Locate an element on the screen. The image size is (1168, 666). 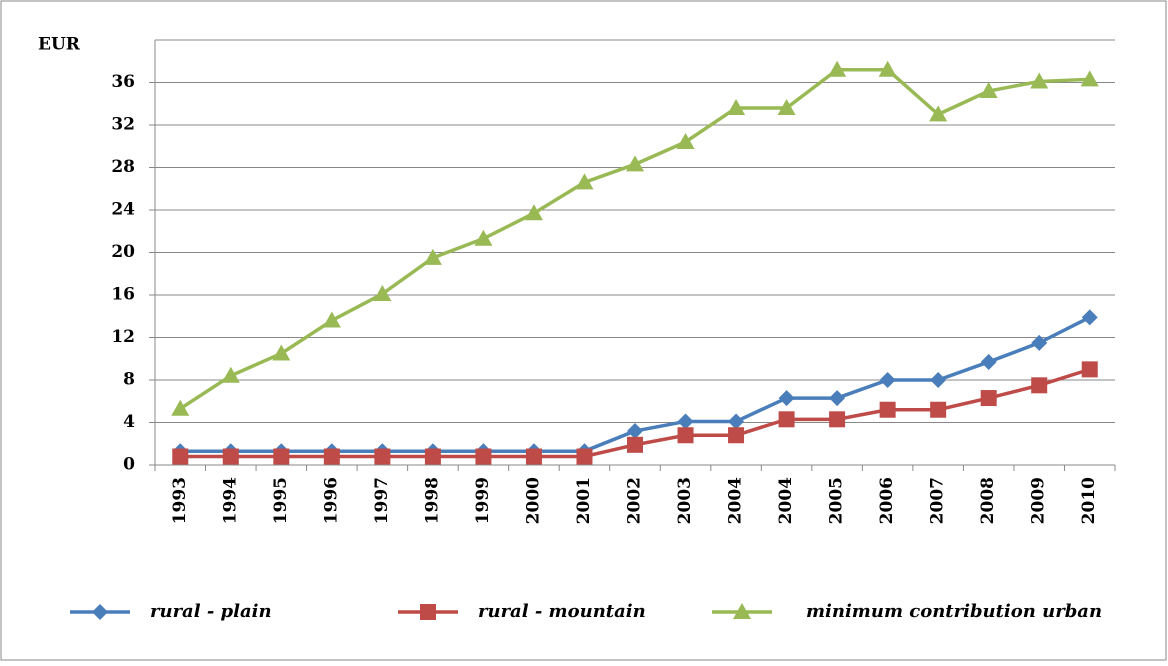
x-tick-label: 1998 is located at coordinates (432, 500).